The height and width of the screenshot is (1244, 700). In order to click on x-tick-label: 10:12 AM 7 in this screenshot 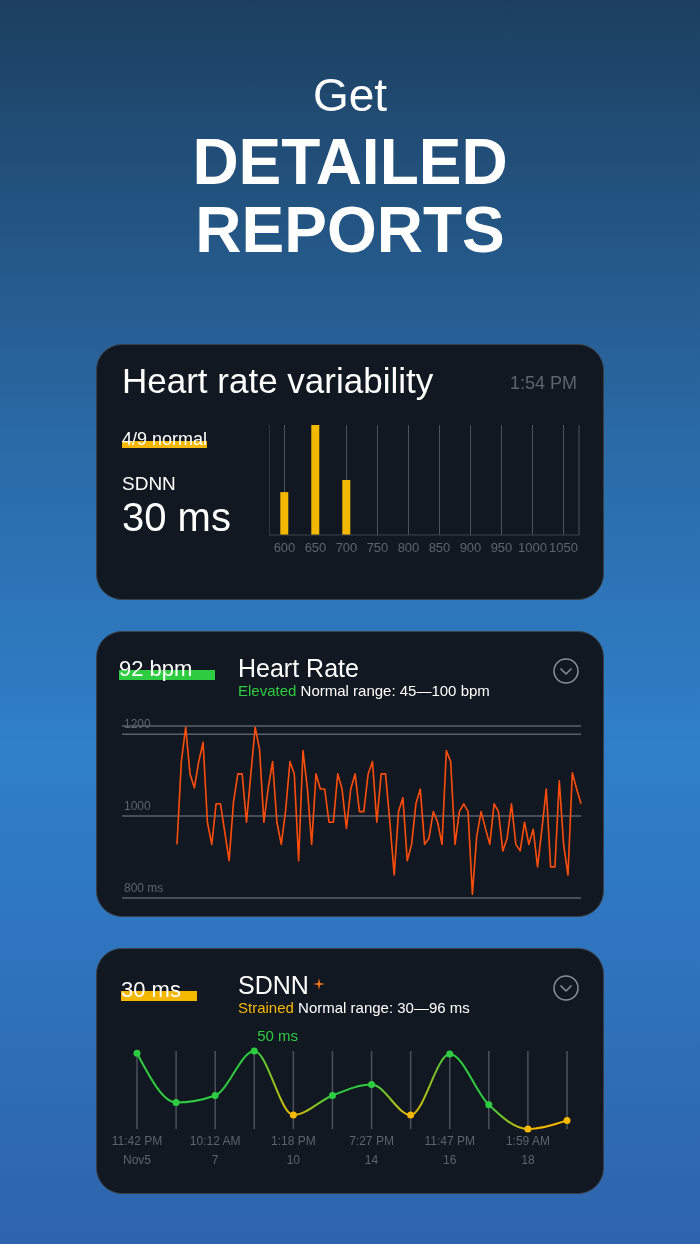, I will do `click(215, 1150)`.